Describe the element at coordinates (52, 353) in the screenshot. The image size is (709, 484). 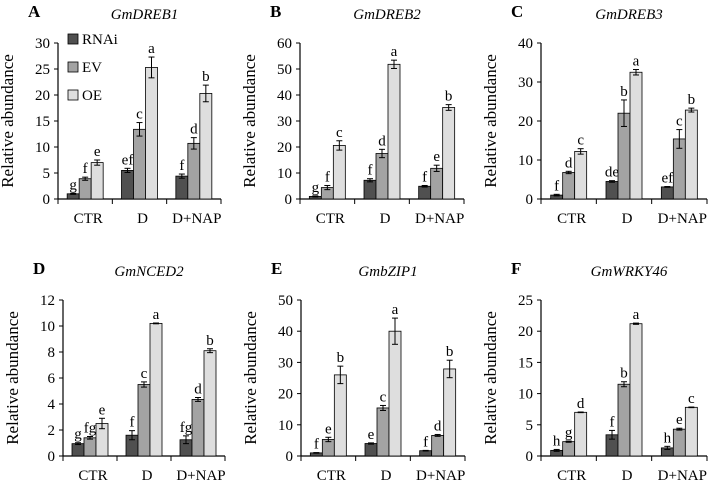
I see `y-tick-label: 8` at that location.